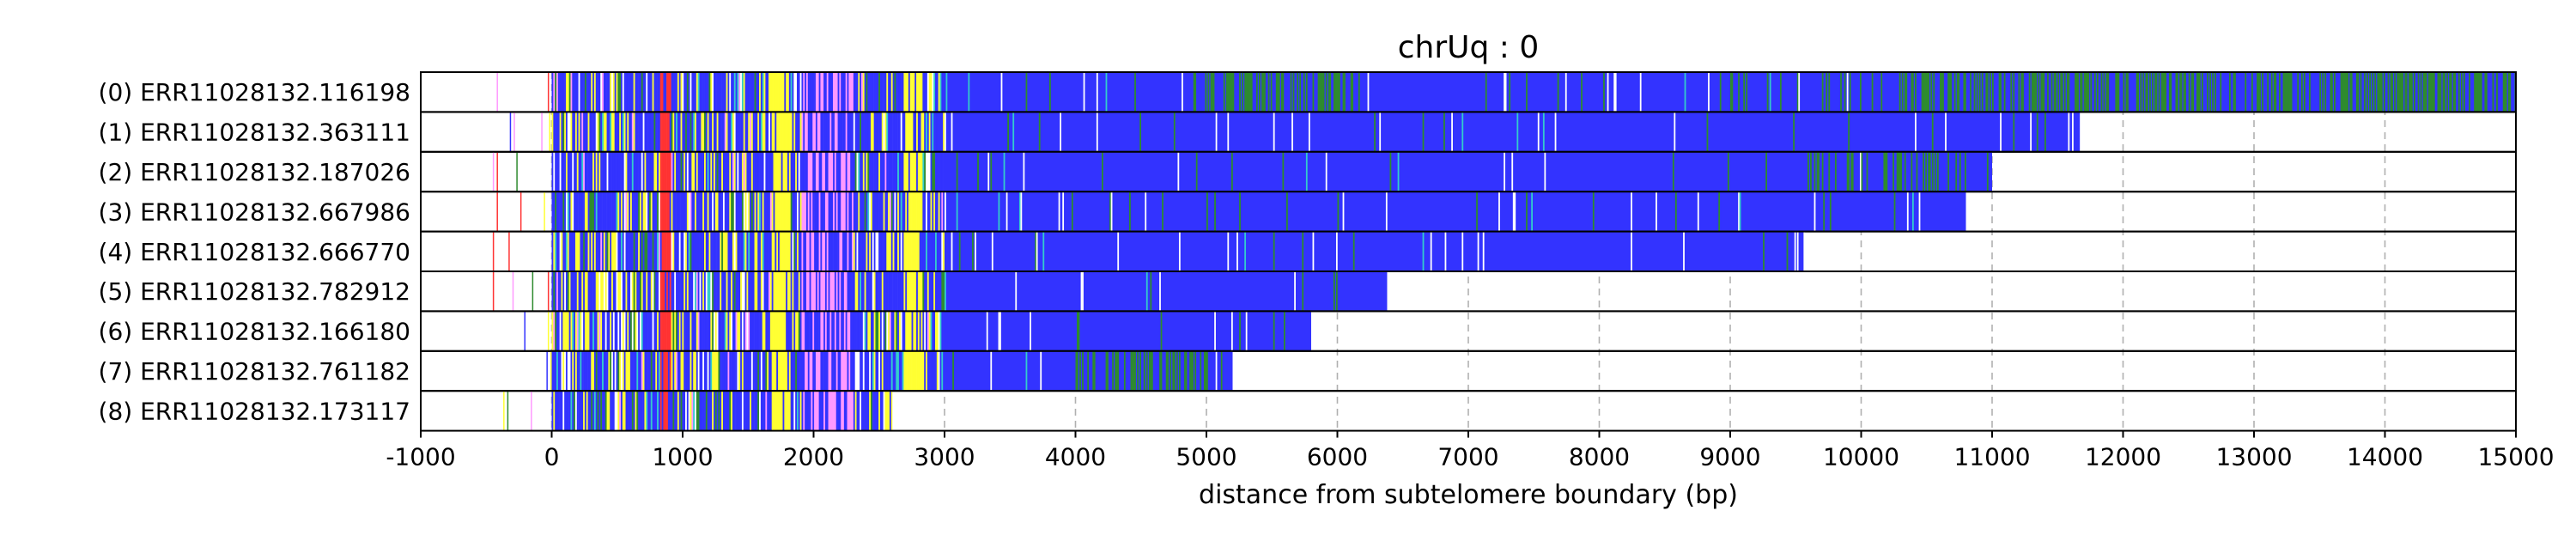 The height and width of the screenshot is (541, 2576). What do you see at coordinates (254, 371) in the screenshot?
I see `read-label: (7) ERR11028132.761182` at bounding box center [254, 371].